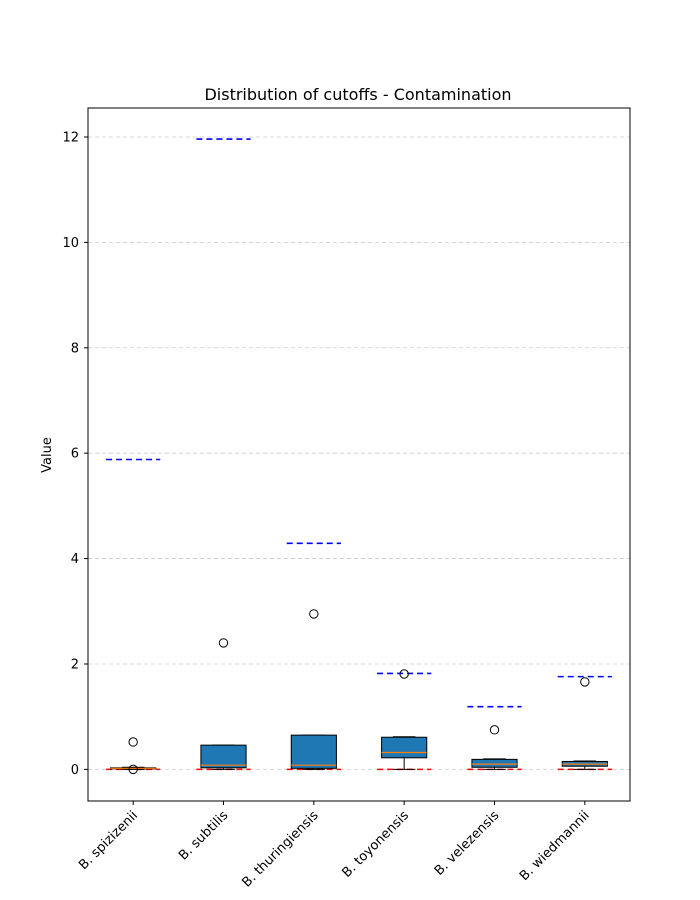  I want to click on y-tick-label: 6, so click(75, 454).